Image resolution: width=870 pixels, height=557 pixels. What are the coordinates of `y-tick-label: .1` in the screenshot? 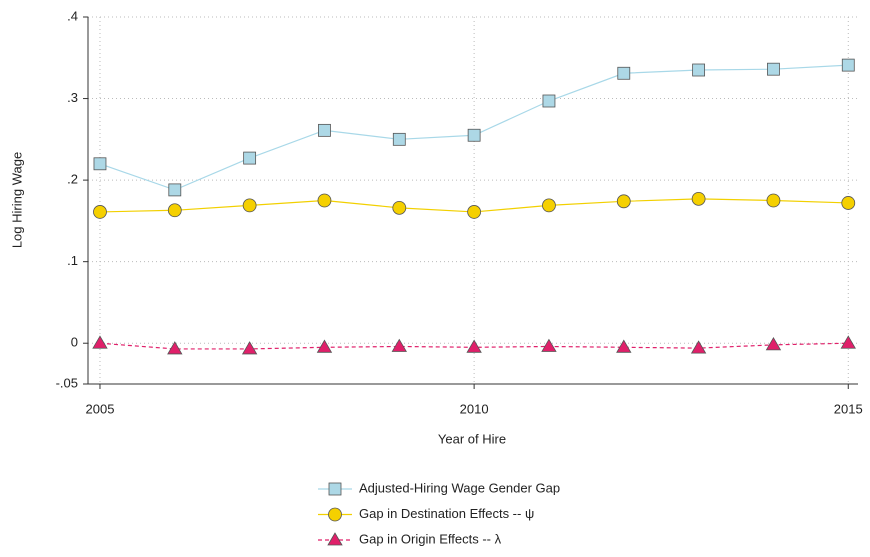 It's located at (72, 260).